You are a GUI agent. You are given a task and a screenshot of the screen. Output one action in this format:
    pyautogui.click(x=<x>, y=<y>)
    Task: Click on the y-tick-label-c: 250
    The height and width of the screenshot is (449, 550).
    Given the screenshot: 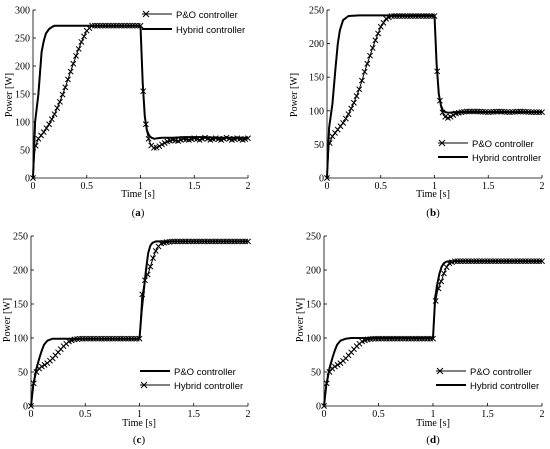 What is the action you would take?
    pyautogui.click(x=20, y=237)
    